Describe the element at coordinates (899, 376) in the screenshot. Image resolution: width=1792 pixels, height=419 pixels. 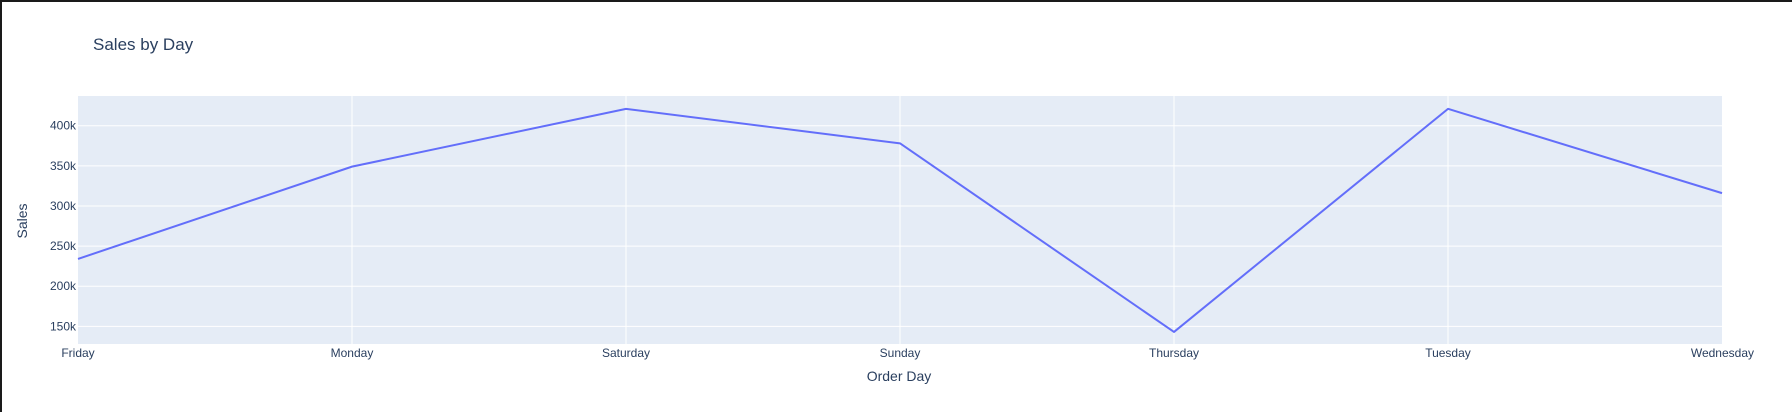
I see `x-axis-title: Order Day` at that location.